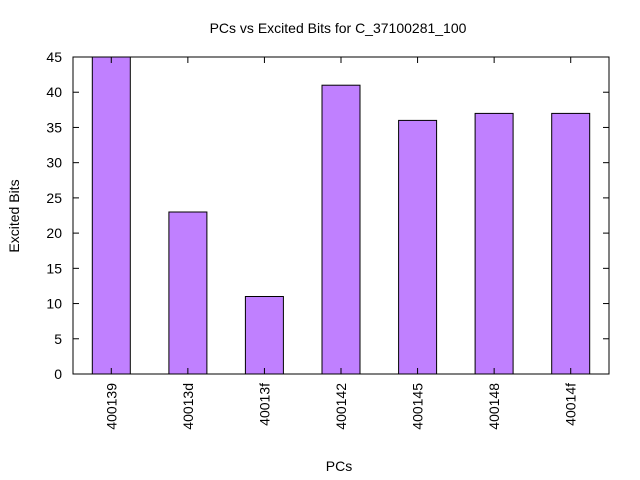 The image size is (640, 480). I want to click on bar-40013d, so click(188, 293).